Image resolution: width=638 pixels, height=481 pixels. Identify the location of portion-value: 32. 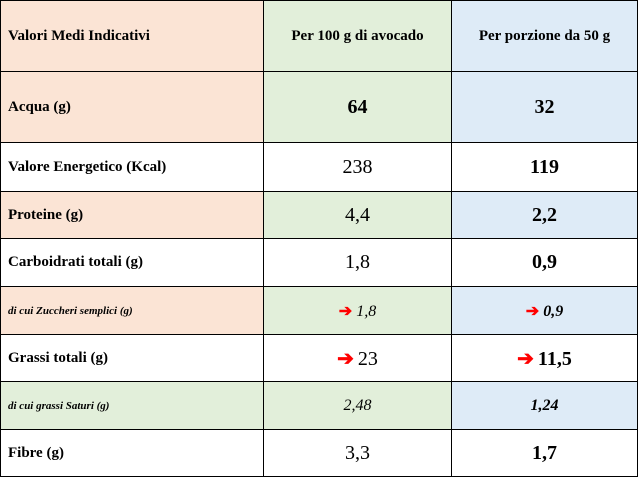
(544, 107).